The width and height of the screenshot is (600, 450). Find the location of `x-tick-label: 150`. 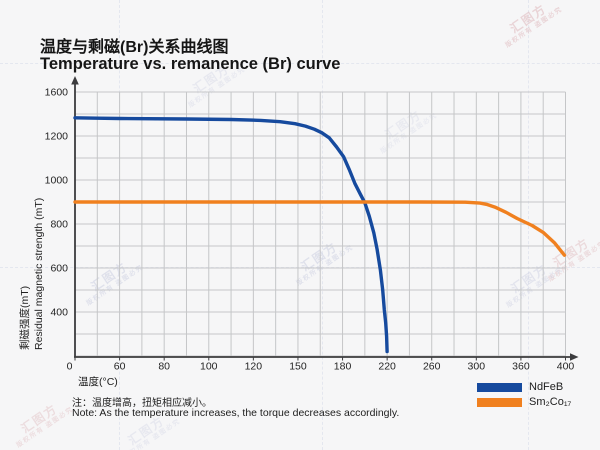

x-tick-label: 150 is located at coordinates (298, 367).